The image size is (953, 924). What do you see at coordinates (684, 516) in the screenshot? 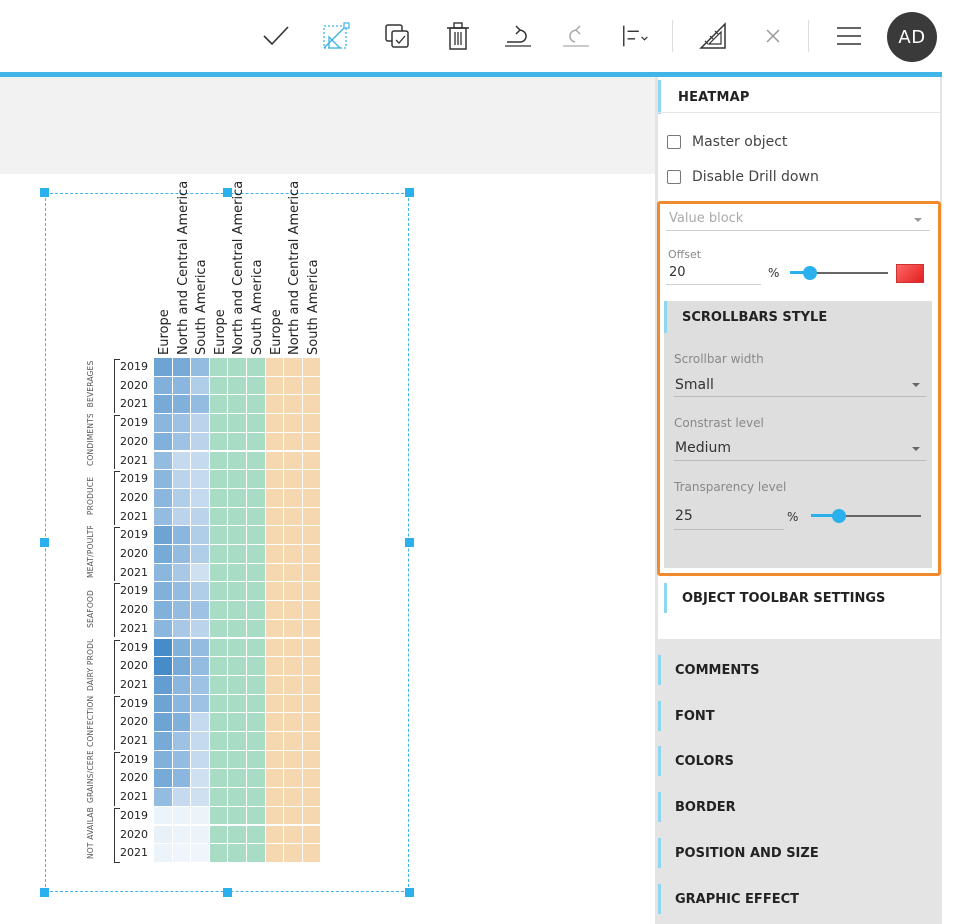
I see `transparency-input: 25` at bounding box center [684, 516].